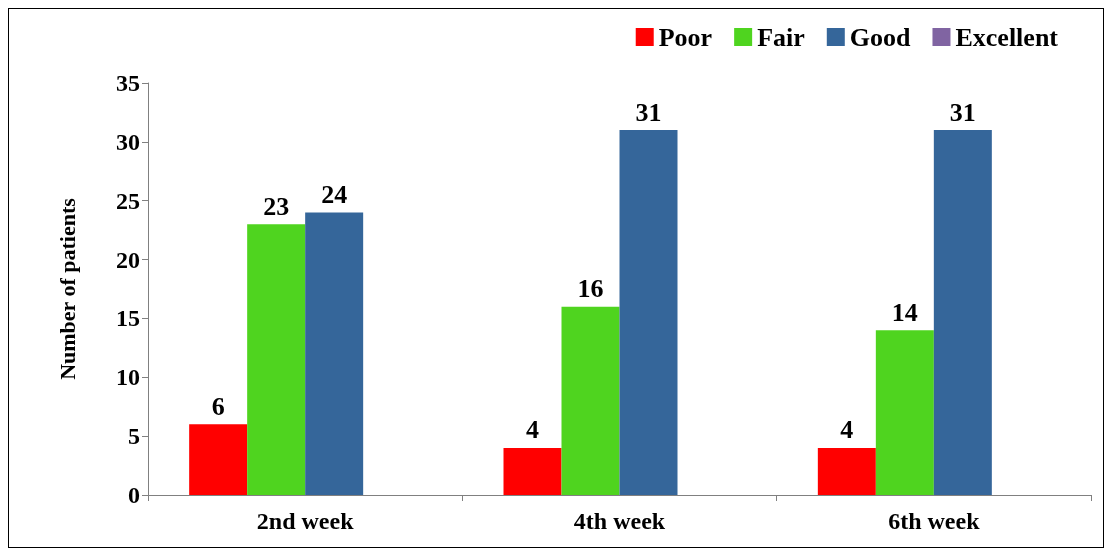 This screenshot has height=558, width=1114. Describe the element at coordinates (904, 312) in the screenshot. I see `data-label: 14` at that location.